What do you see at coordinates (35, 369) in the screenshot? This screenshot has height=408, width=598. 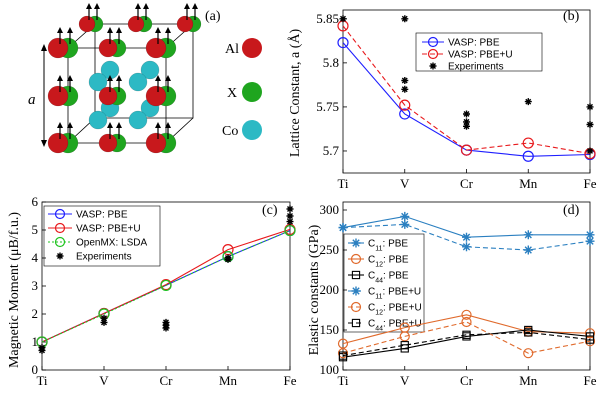 I see `y-tick-label: 0` at bounding box center [35, 369].